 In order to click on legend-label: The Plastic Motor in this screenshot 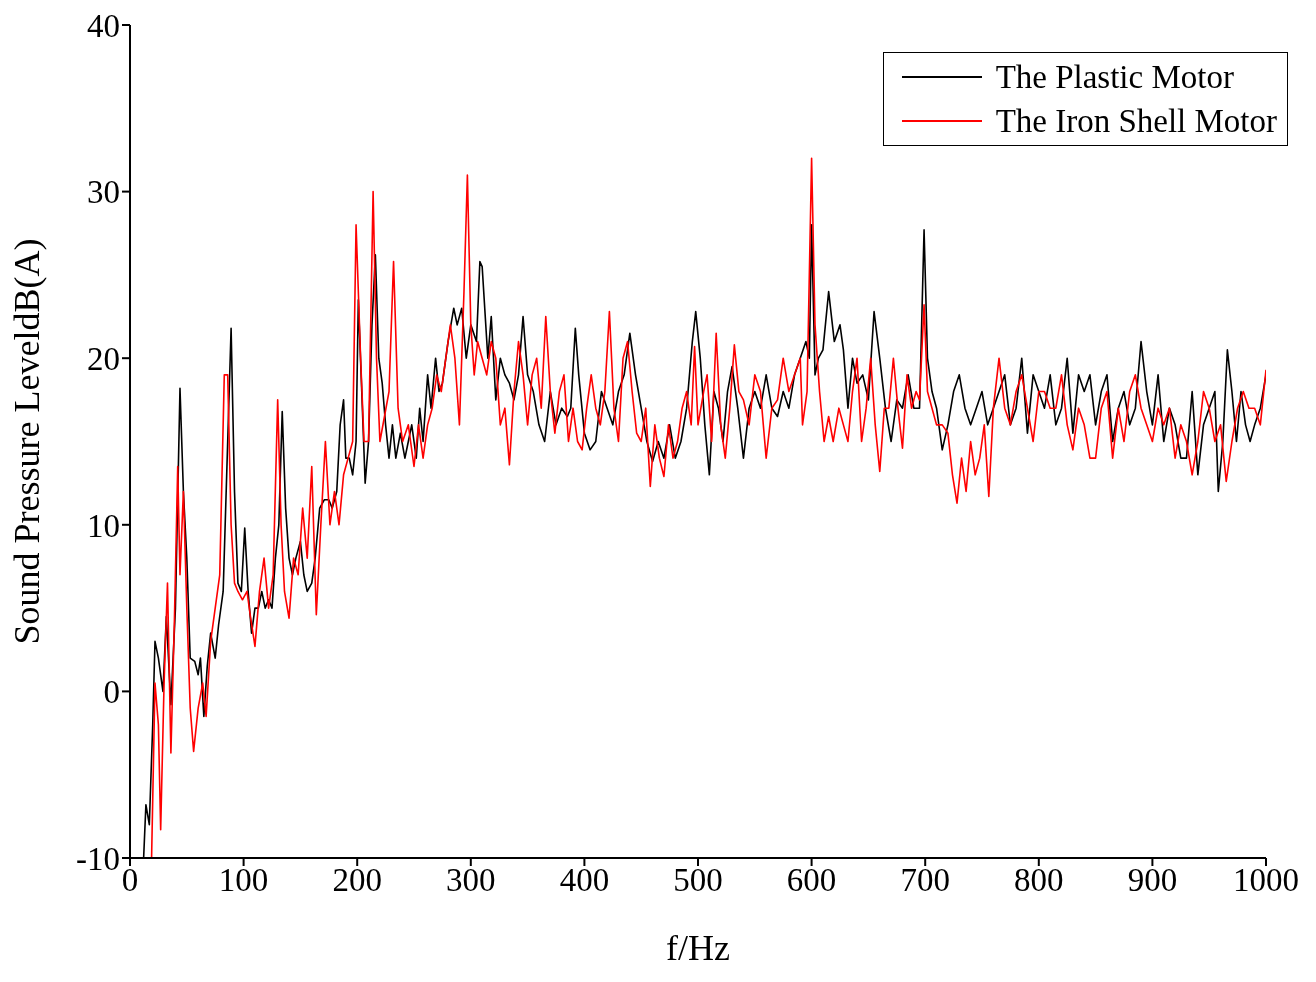, I will do `click(1114, 77)`.